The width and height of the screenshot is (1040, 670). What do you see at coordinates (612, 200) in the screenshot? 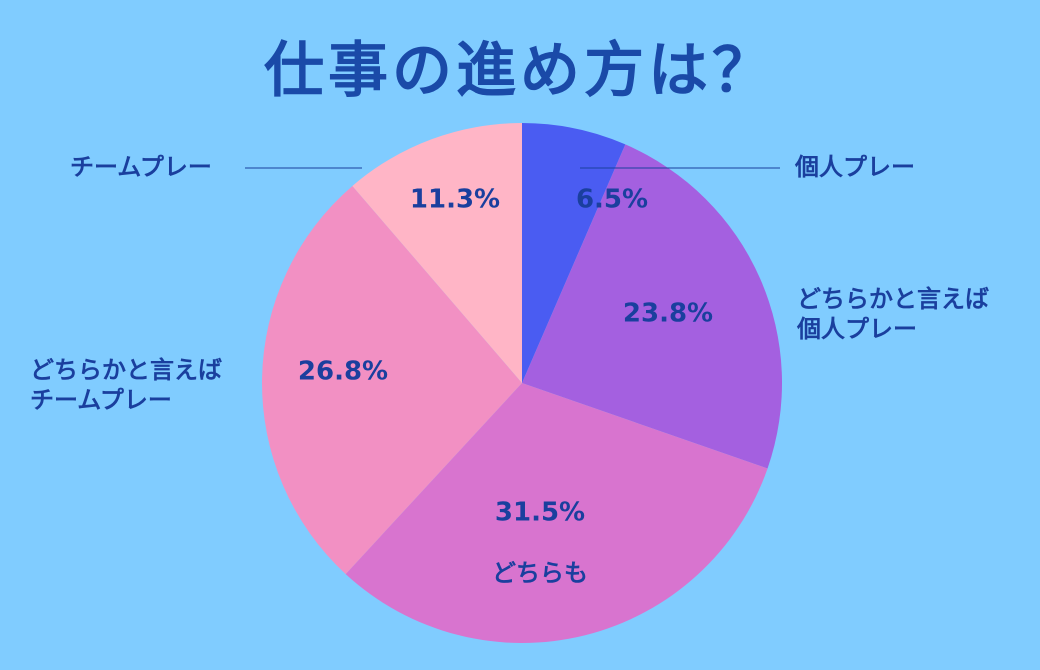
I see `value-label: 6.5%` at bounding box center [612, 200].